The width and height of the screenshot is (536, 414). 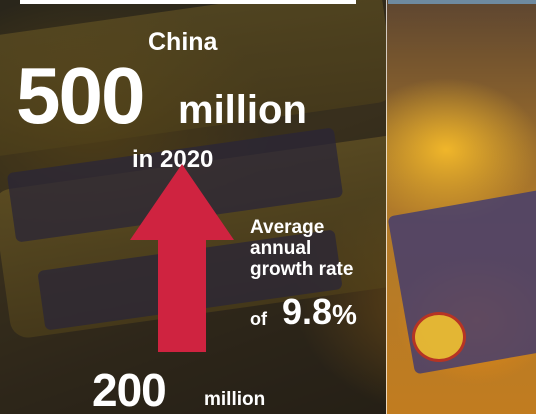 I want to click on brand-logo, so click(x=439, y=337).